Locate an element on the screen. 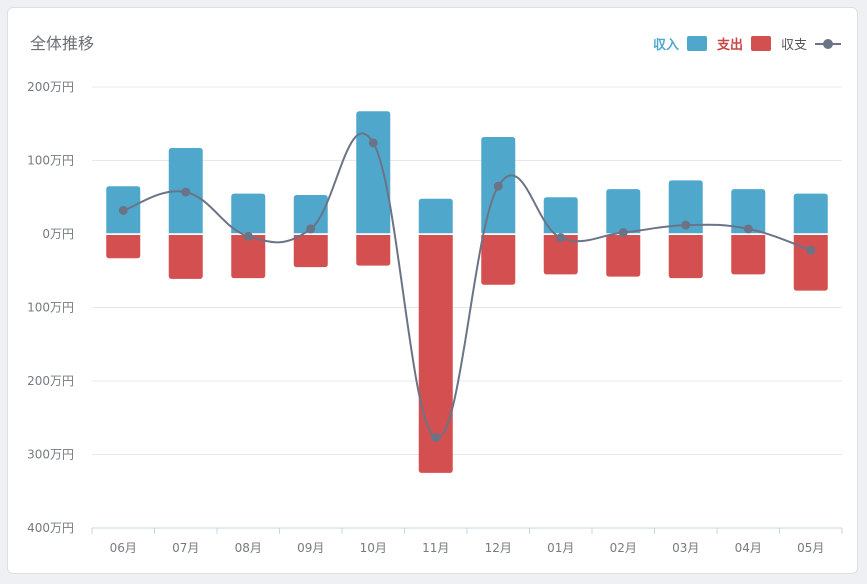 The height and width of the screenshot is (584, 867). y-tick-label: 400万円 is located at coordinates (50, 528).